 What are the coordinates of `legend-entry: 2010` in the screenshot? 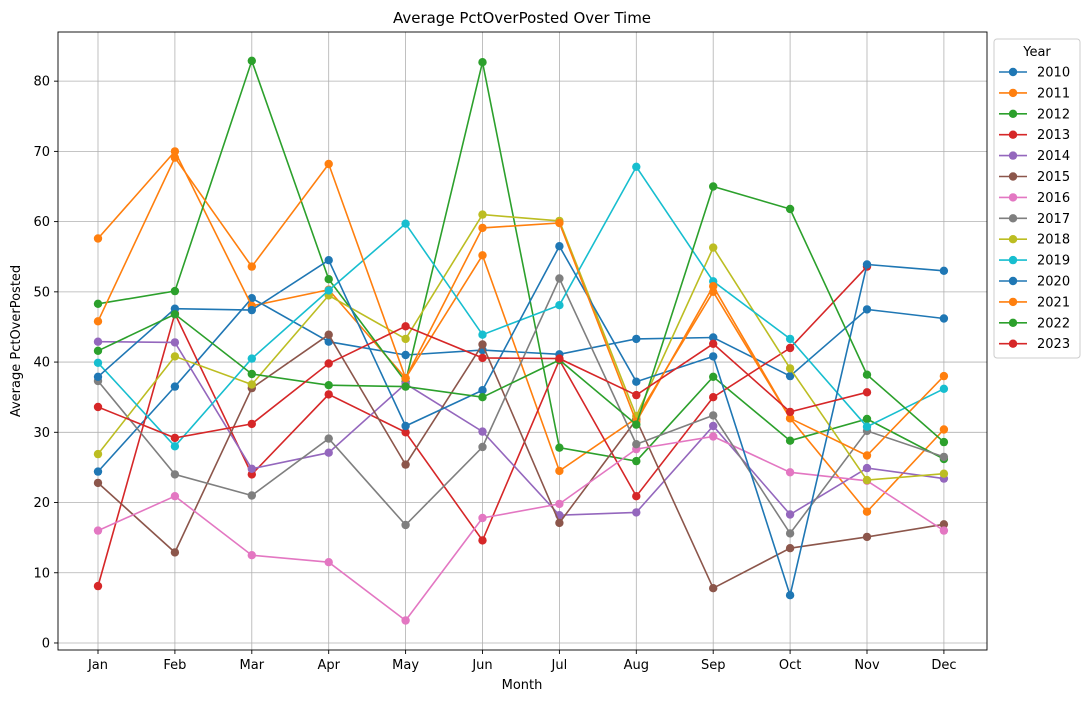 It's located at (1034, 73).